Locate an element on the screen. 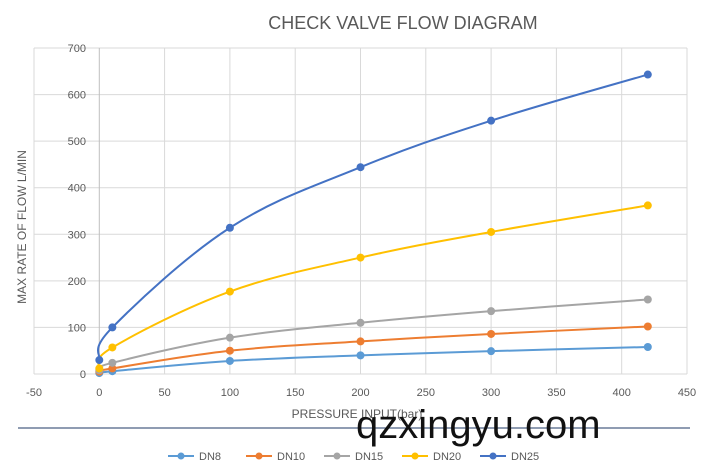  chart-title: CHECK VALVE FLOW DIAGRAM is located at coordinates (402, 23).